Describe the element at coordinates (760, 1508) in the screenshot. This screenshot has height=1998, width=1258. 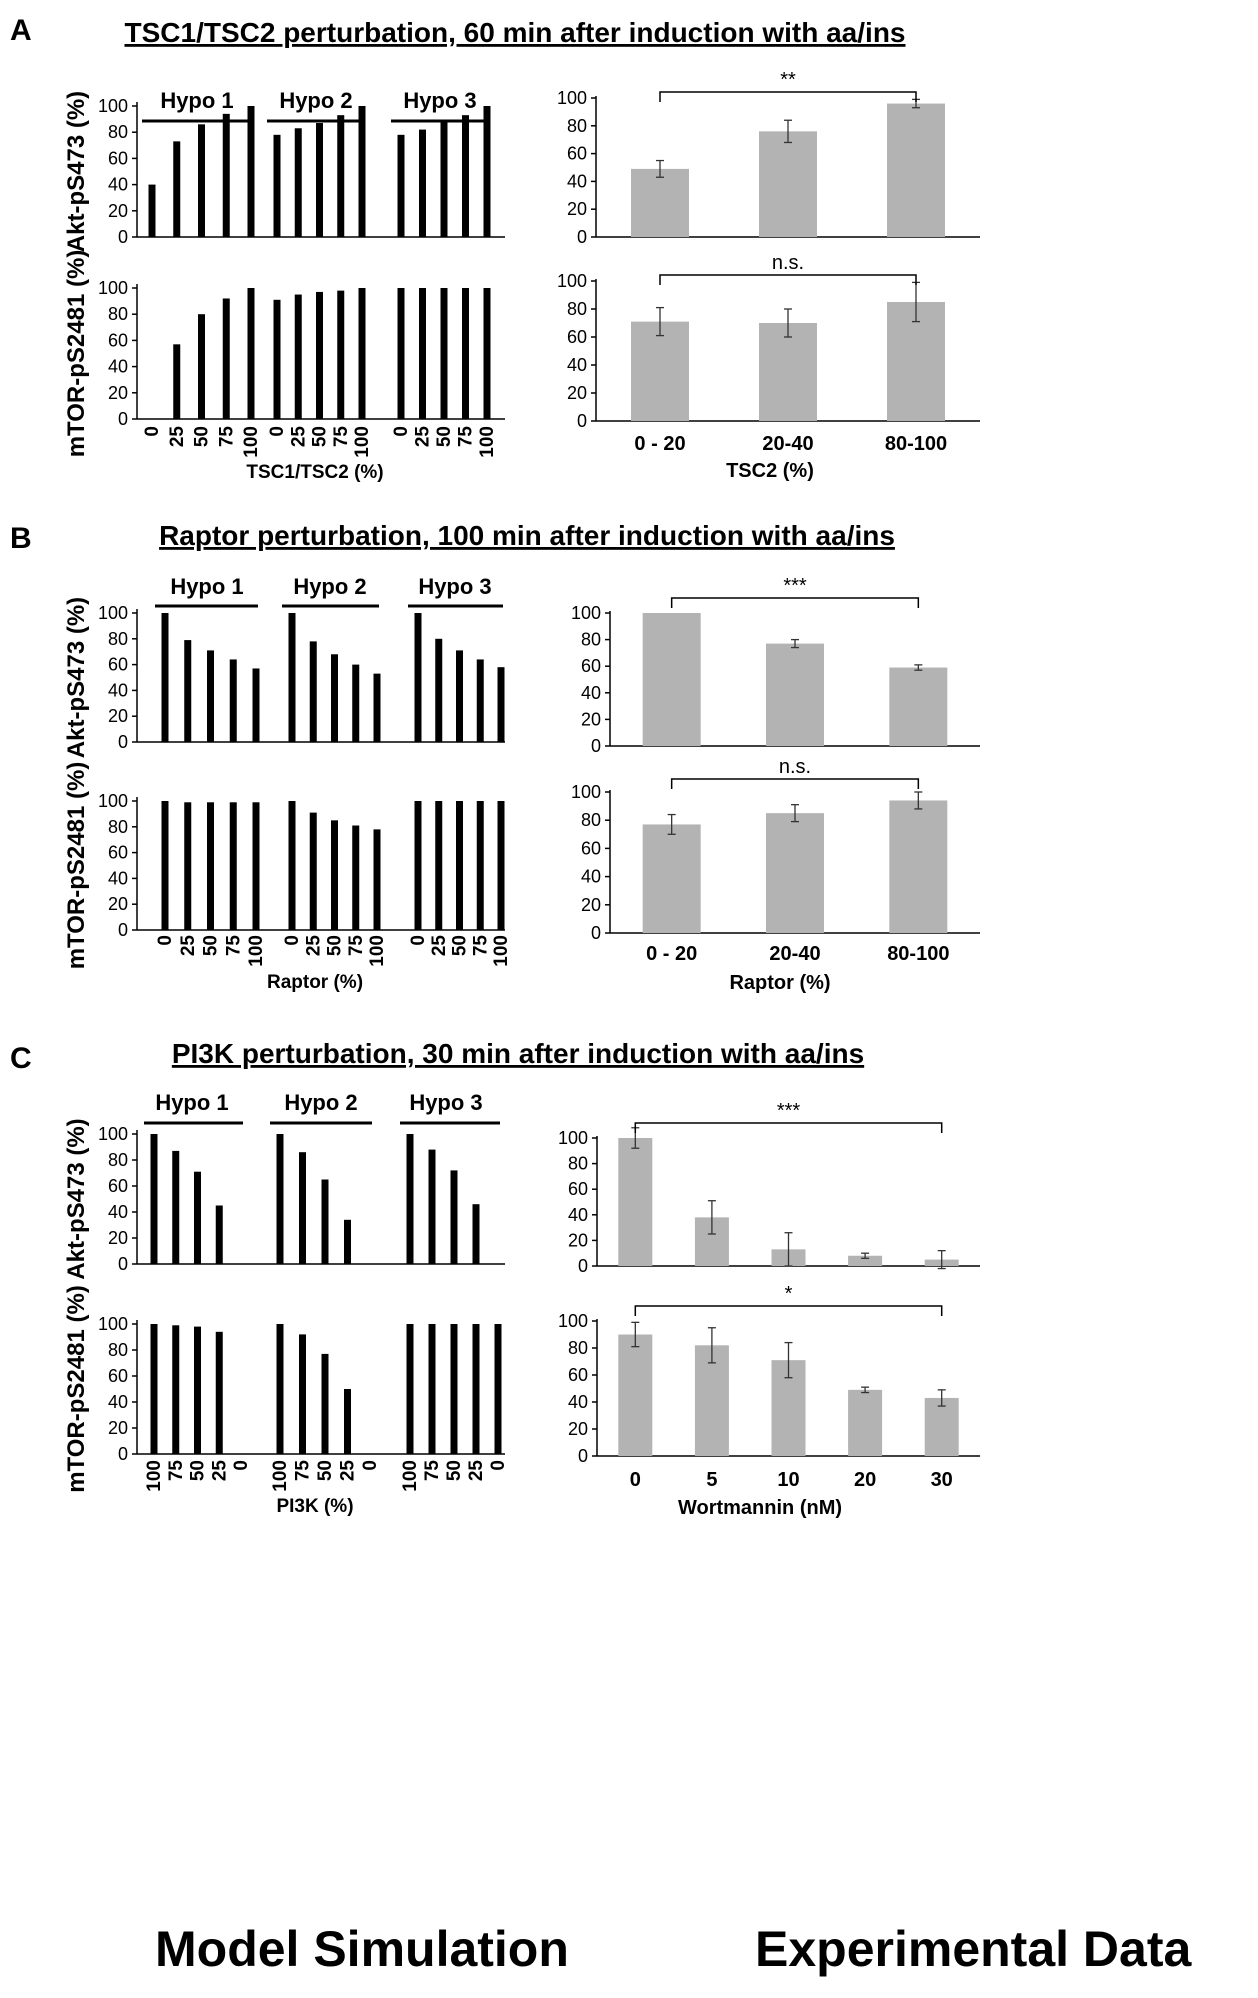
I see `exp-x-axis-label: Wortmannin (nM)` at that location.